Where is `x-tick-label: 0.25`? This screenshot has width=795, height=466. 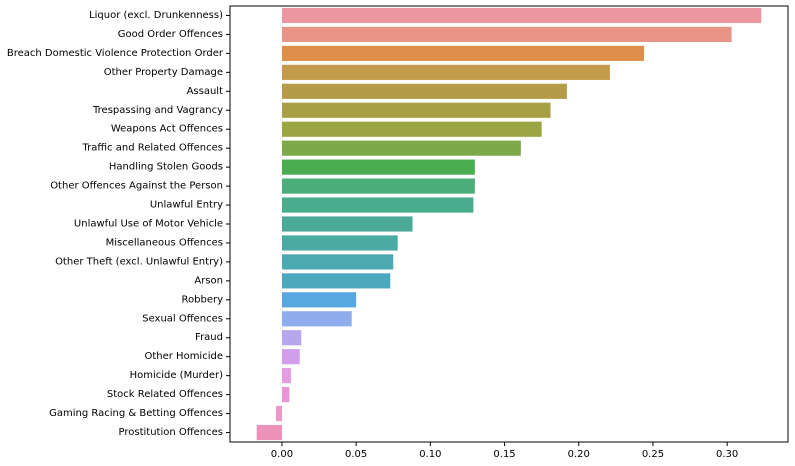 x-tick-label: 0.25 is located at coordinates (653, 454).